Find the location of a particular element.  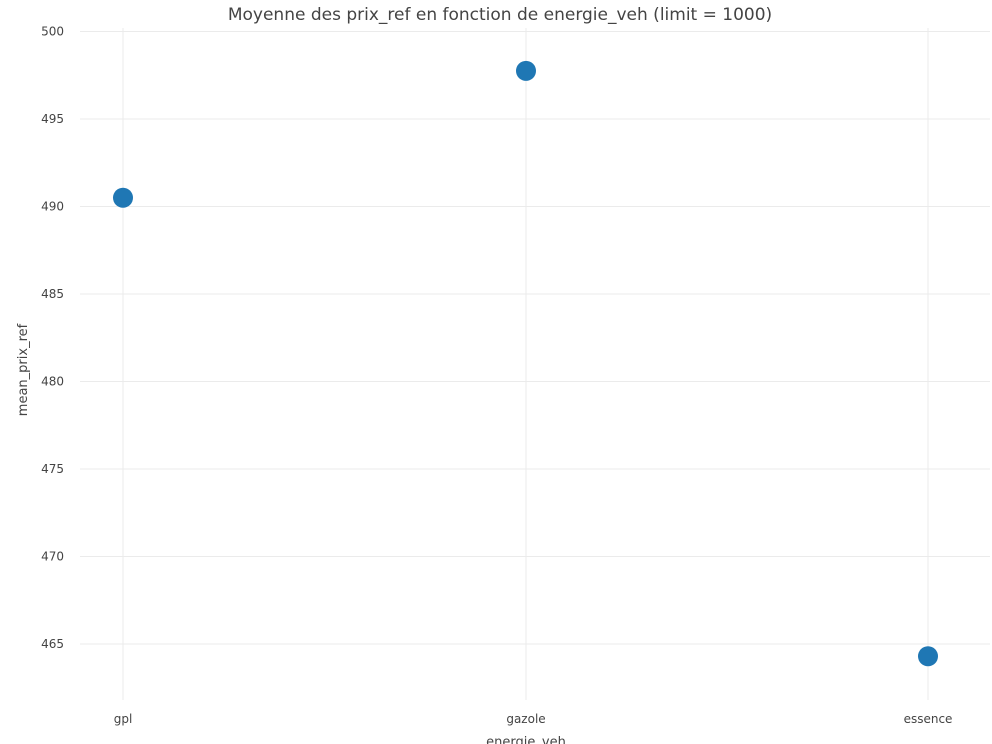

x-tick-label: essence is located at coordinates (928, 719).